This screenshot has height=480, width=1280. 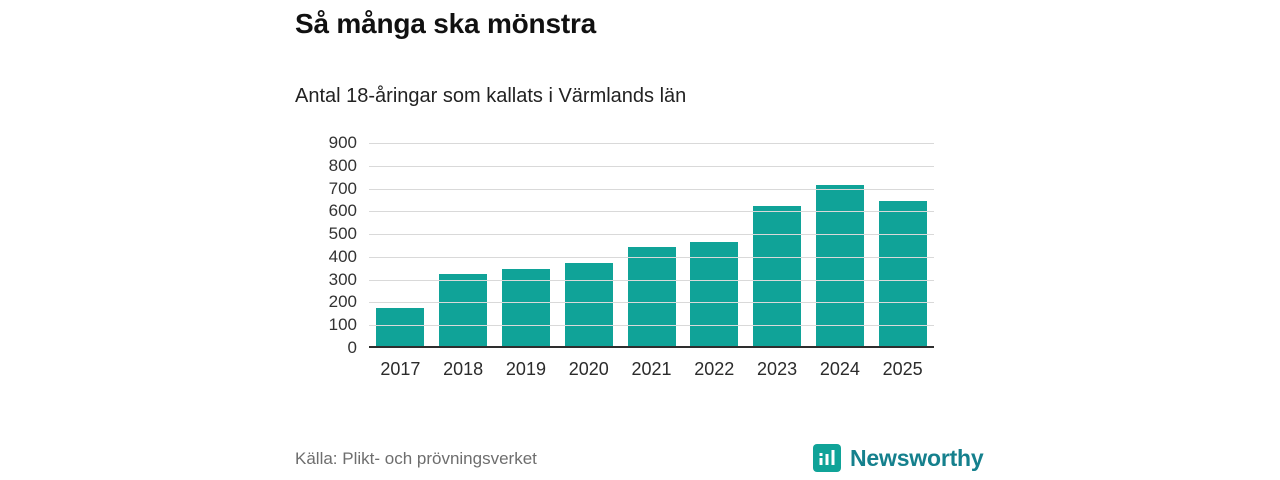 What do you see at coordinates (588, 261) in the screenshot?
I see `bar-slot: 2020` at bounding box center [588, 261].